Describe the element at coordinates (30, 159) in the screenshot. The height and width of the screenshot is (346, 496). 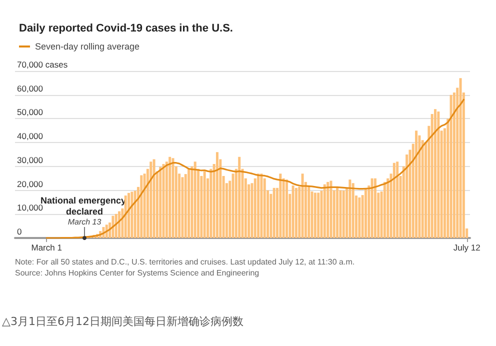
I see `y-tick-label: 30,000` at that location.